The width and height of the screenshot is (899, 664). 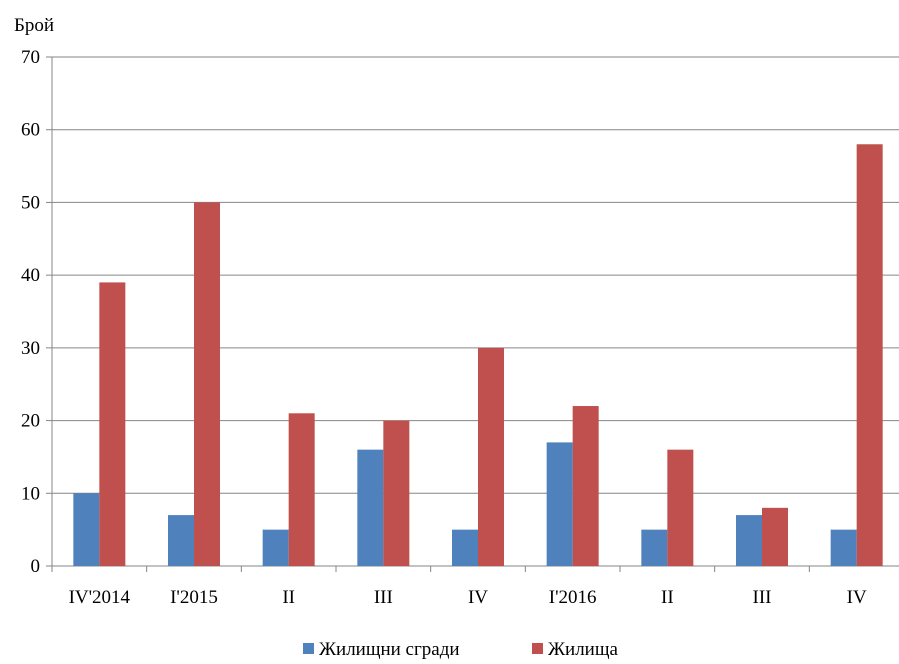 What do you see at coordinates (34, 25) in the screenshot?
I see `y-axis-label: Брой` at bounding box center [34, 25].